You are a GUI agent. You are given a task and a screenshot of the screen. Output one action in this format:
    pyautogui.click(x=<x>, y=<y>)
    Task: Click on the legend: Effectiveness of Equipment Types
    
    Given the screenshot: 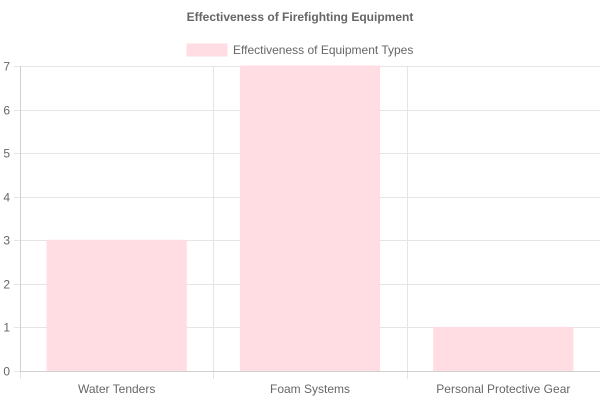 What is the action you would take?
    pyautogui.click(x=299, y=50)
    